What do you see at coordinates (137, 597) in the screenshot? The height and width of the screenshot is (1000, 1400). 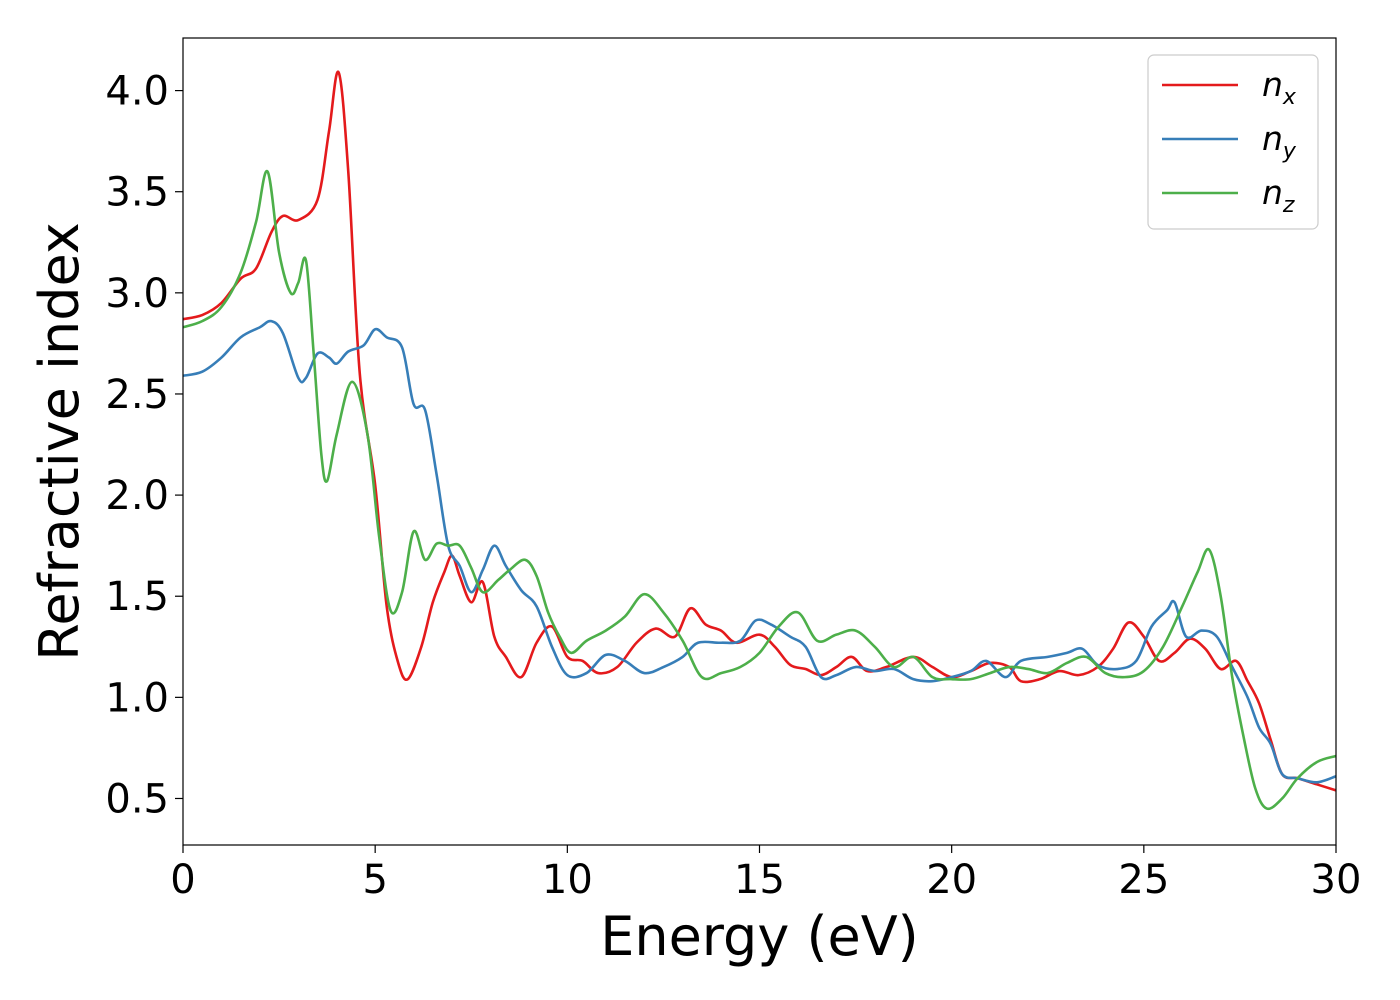 I see `y-tick-label: 1.5` at bounding box center [137, 597].